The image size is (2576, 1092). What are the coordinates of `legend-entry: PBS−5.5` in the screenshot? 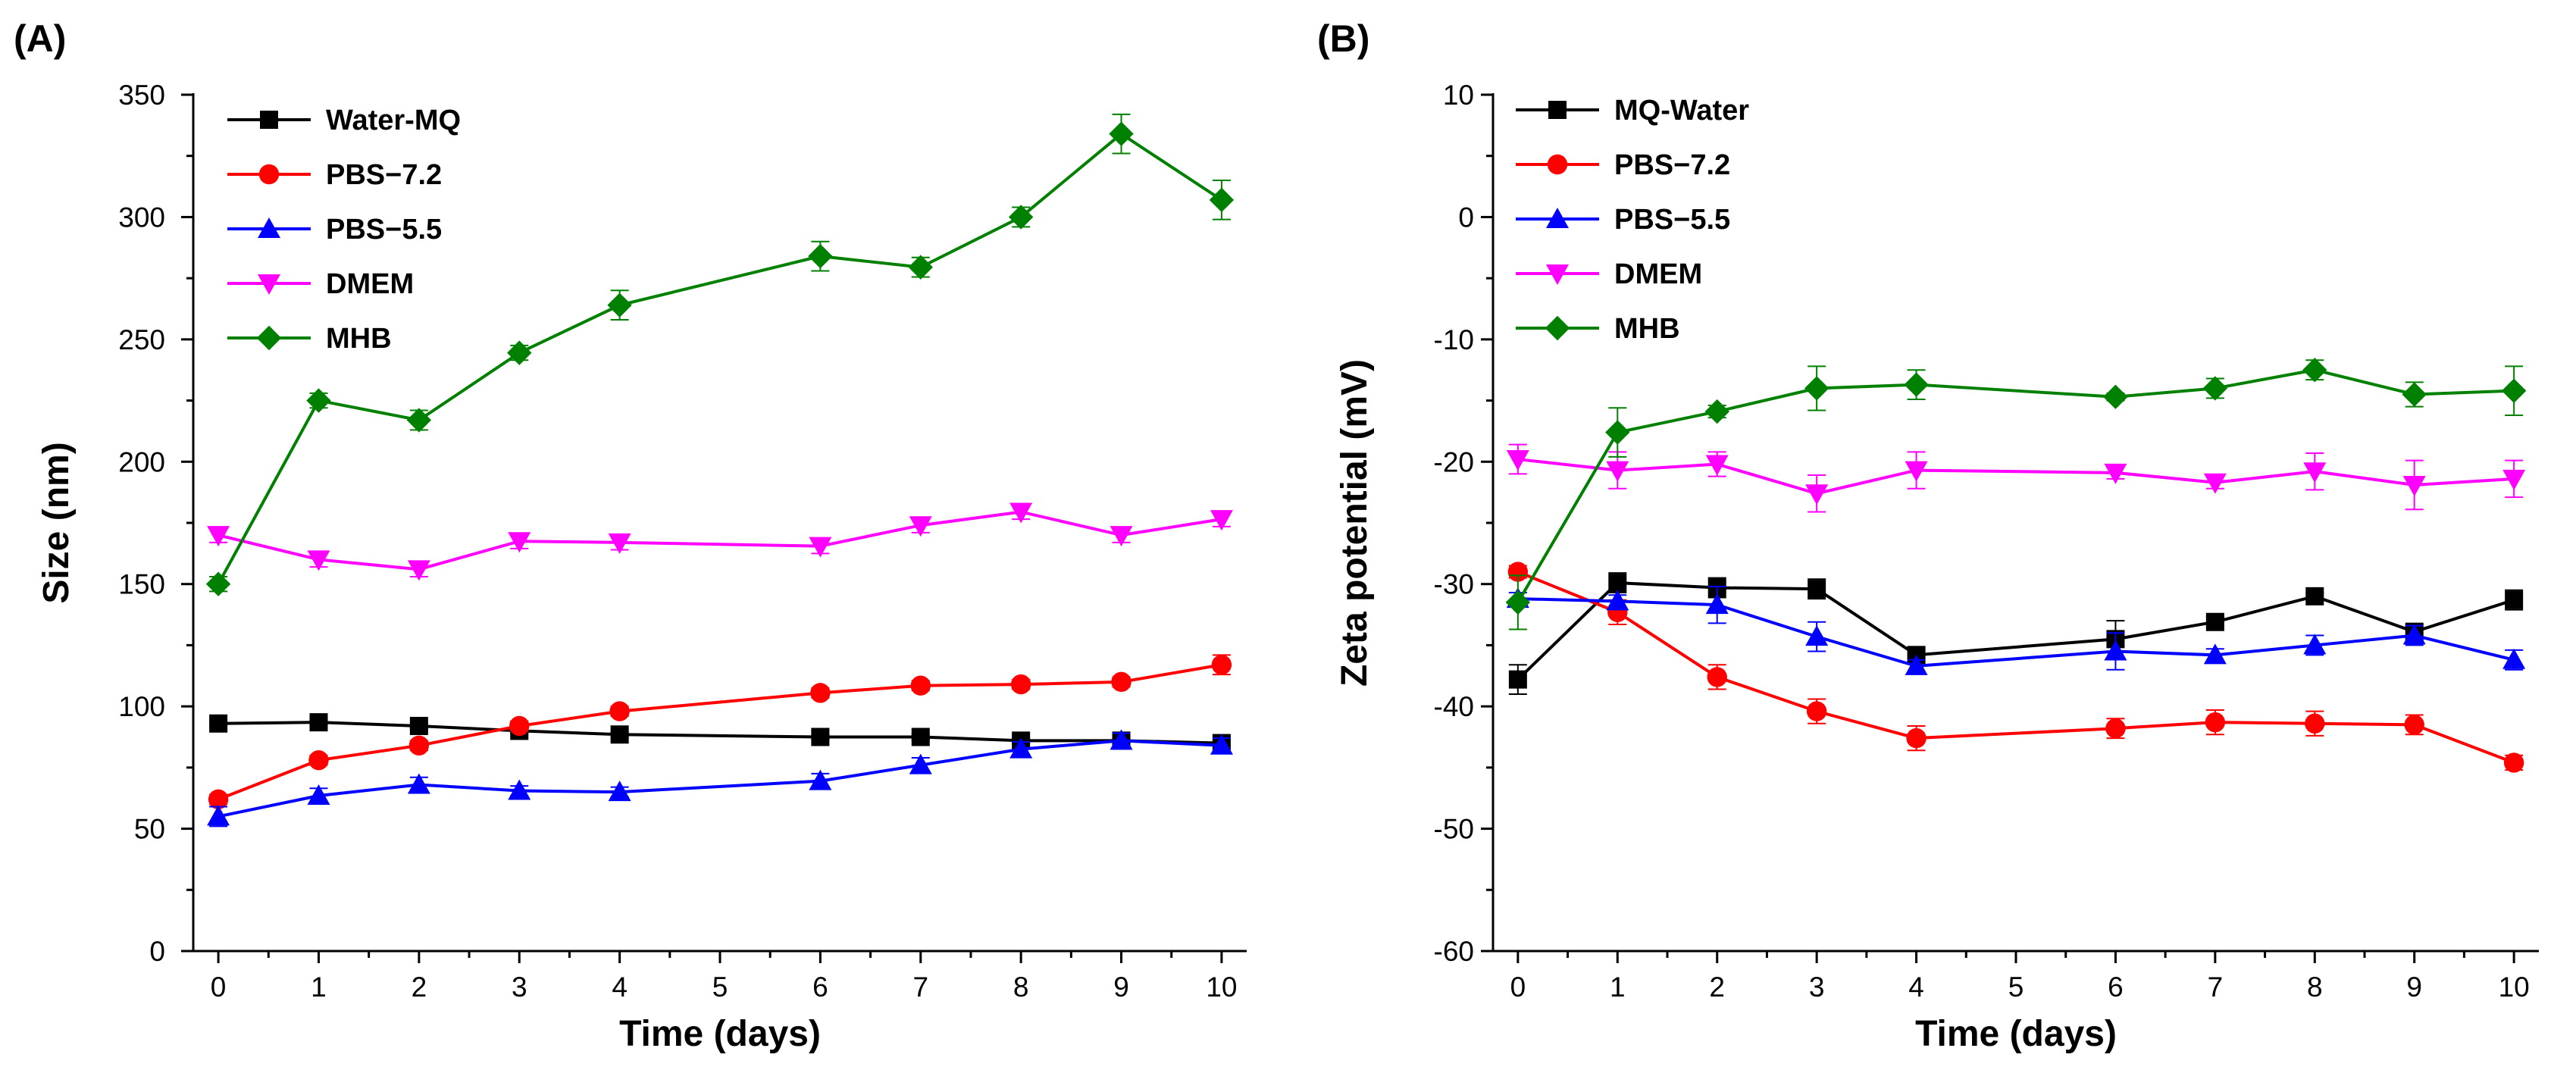 It's located at (335, 230).